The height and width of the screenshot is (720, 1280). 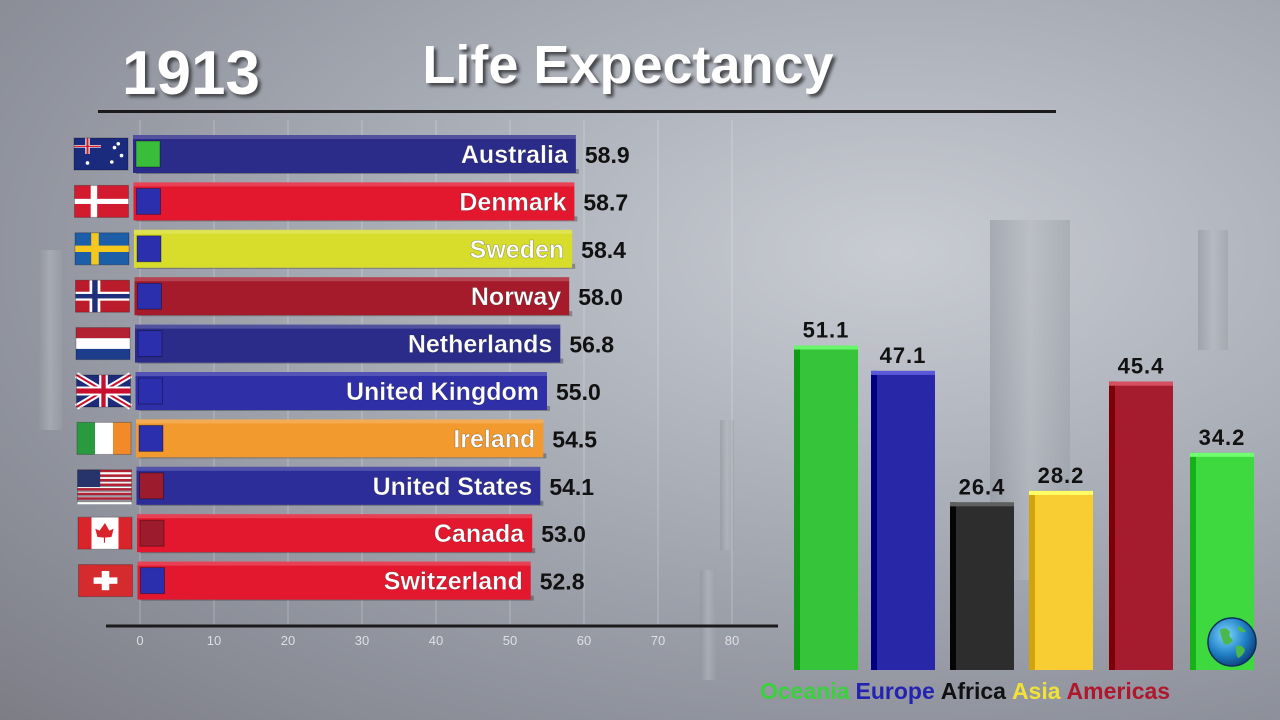 What do you see at coordinates (103, 344) in the screenshot?
I see `netherlands-flag` at bounding box center [103, 344].